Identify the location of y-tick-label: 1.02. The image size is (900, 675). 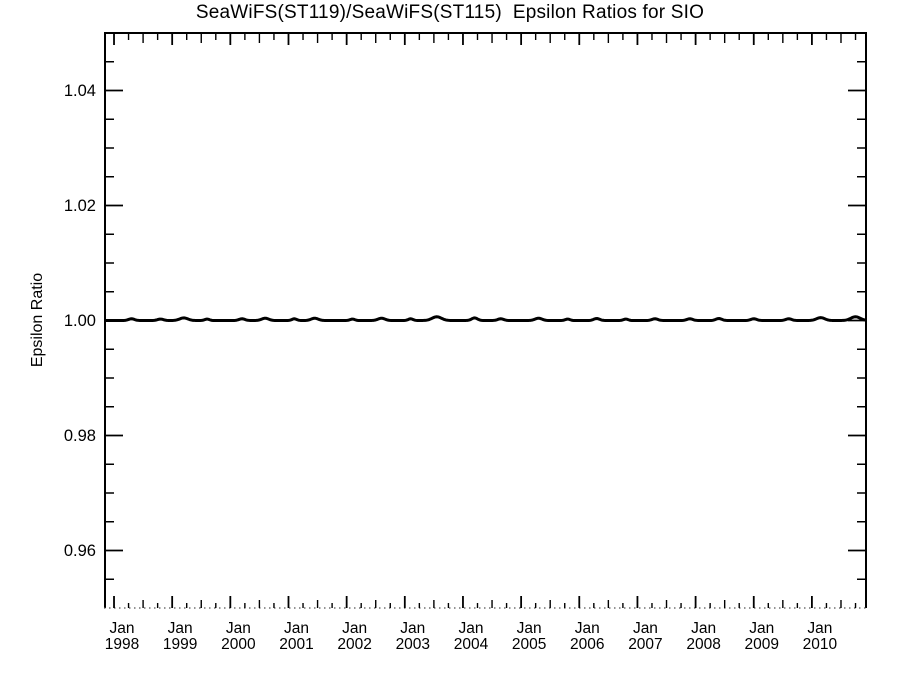
(80, 206).